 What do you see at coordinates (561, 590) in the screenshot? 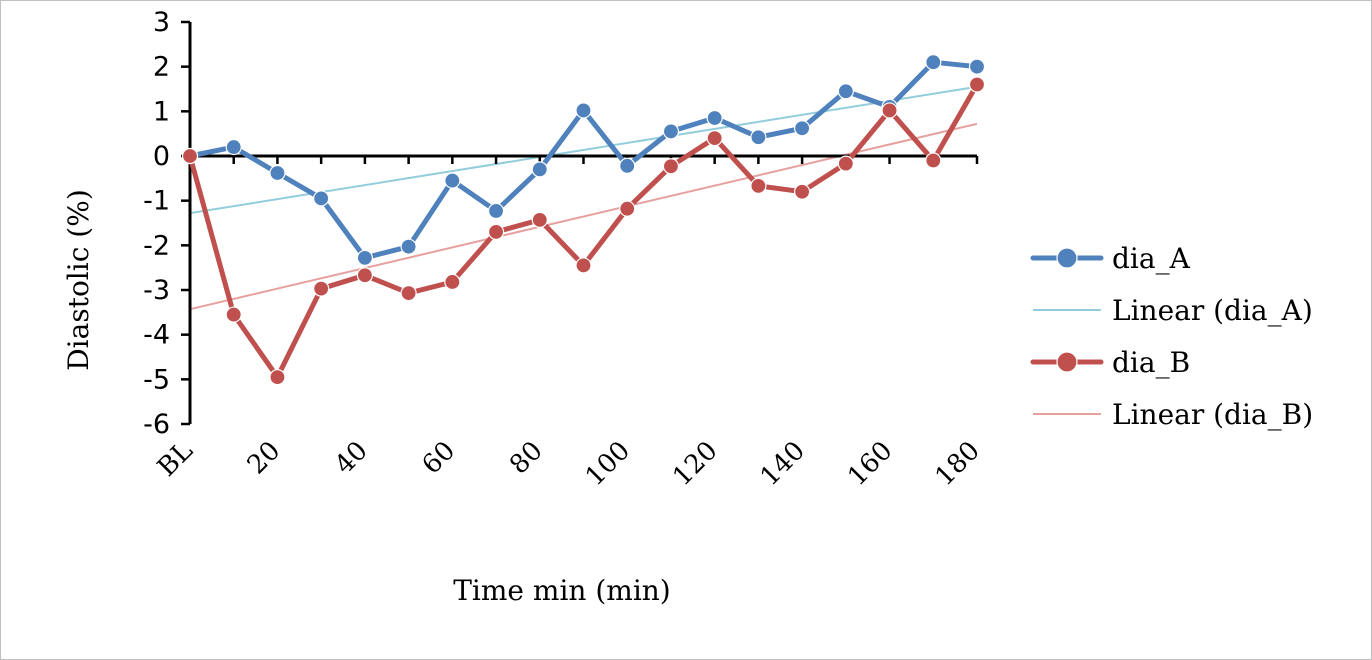
I see `x-axis-title: Time min (min)` at bounding box center [561, 590].